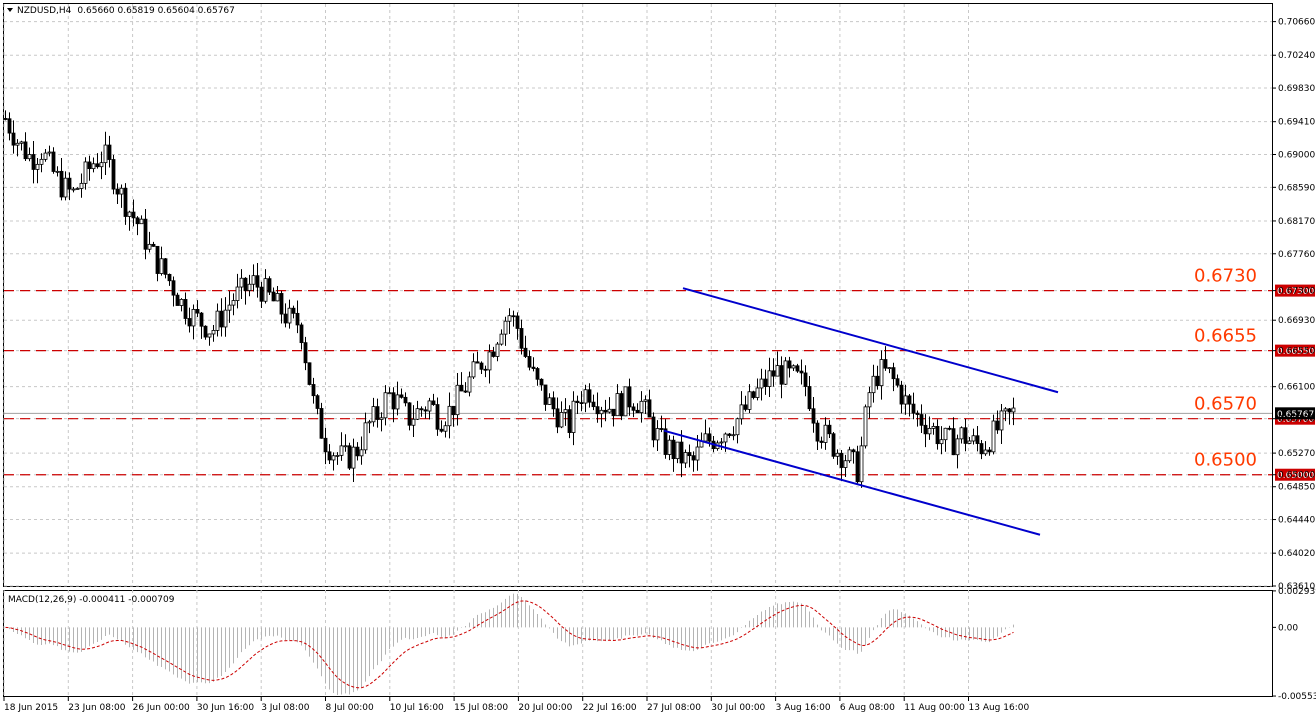 This screenshot has width=1316, height=715. Describe the element at coordinates (126, 11) in the screenshot. I see `symbol-ohlc-label: NZDUSD,H4 0.65660 0.65819 0.65604 0.65767` at that location.